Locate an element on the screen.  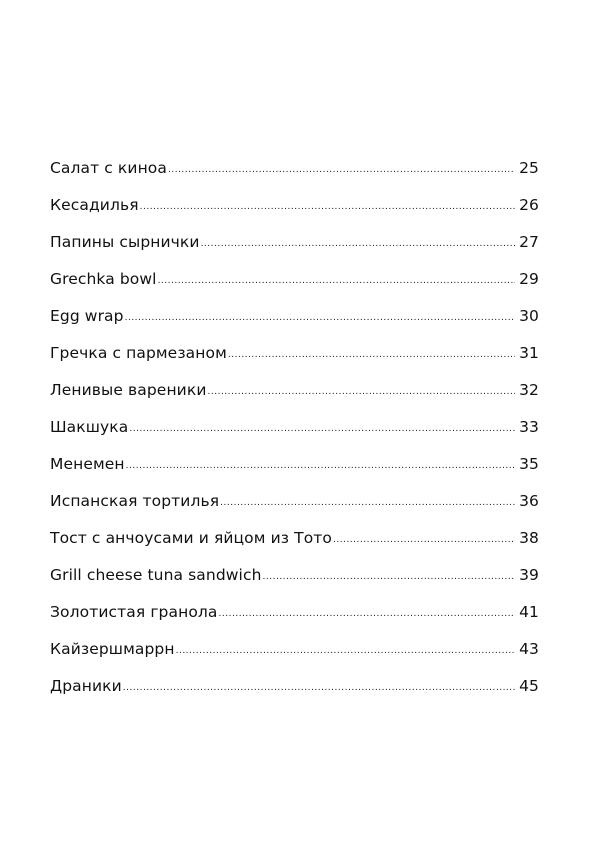
toc-entry-title: Egg wrap is located at coordinates (87, 316).